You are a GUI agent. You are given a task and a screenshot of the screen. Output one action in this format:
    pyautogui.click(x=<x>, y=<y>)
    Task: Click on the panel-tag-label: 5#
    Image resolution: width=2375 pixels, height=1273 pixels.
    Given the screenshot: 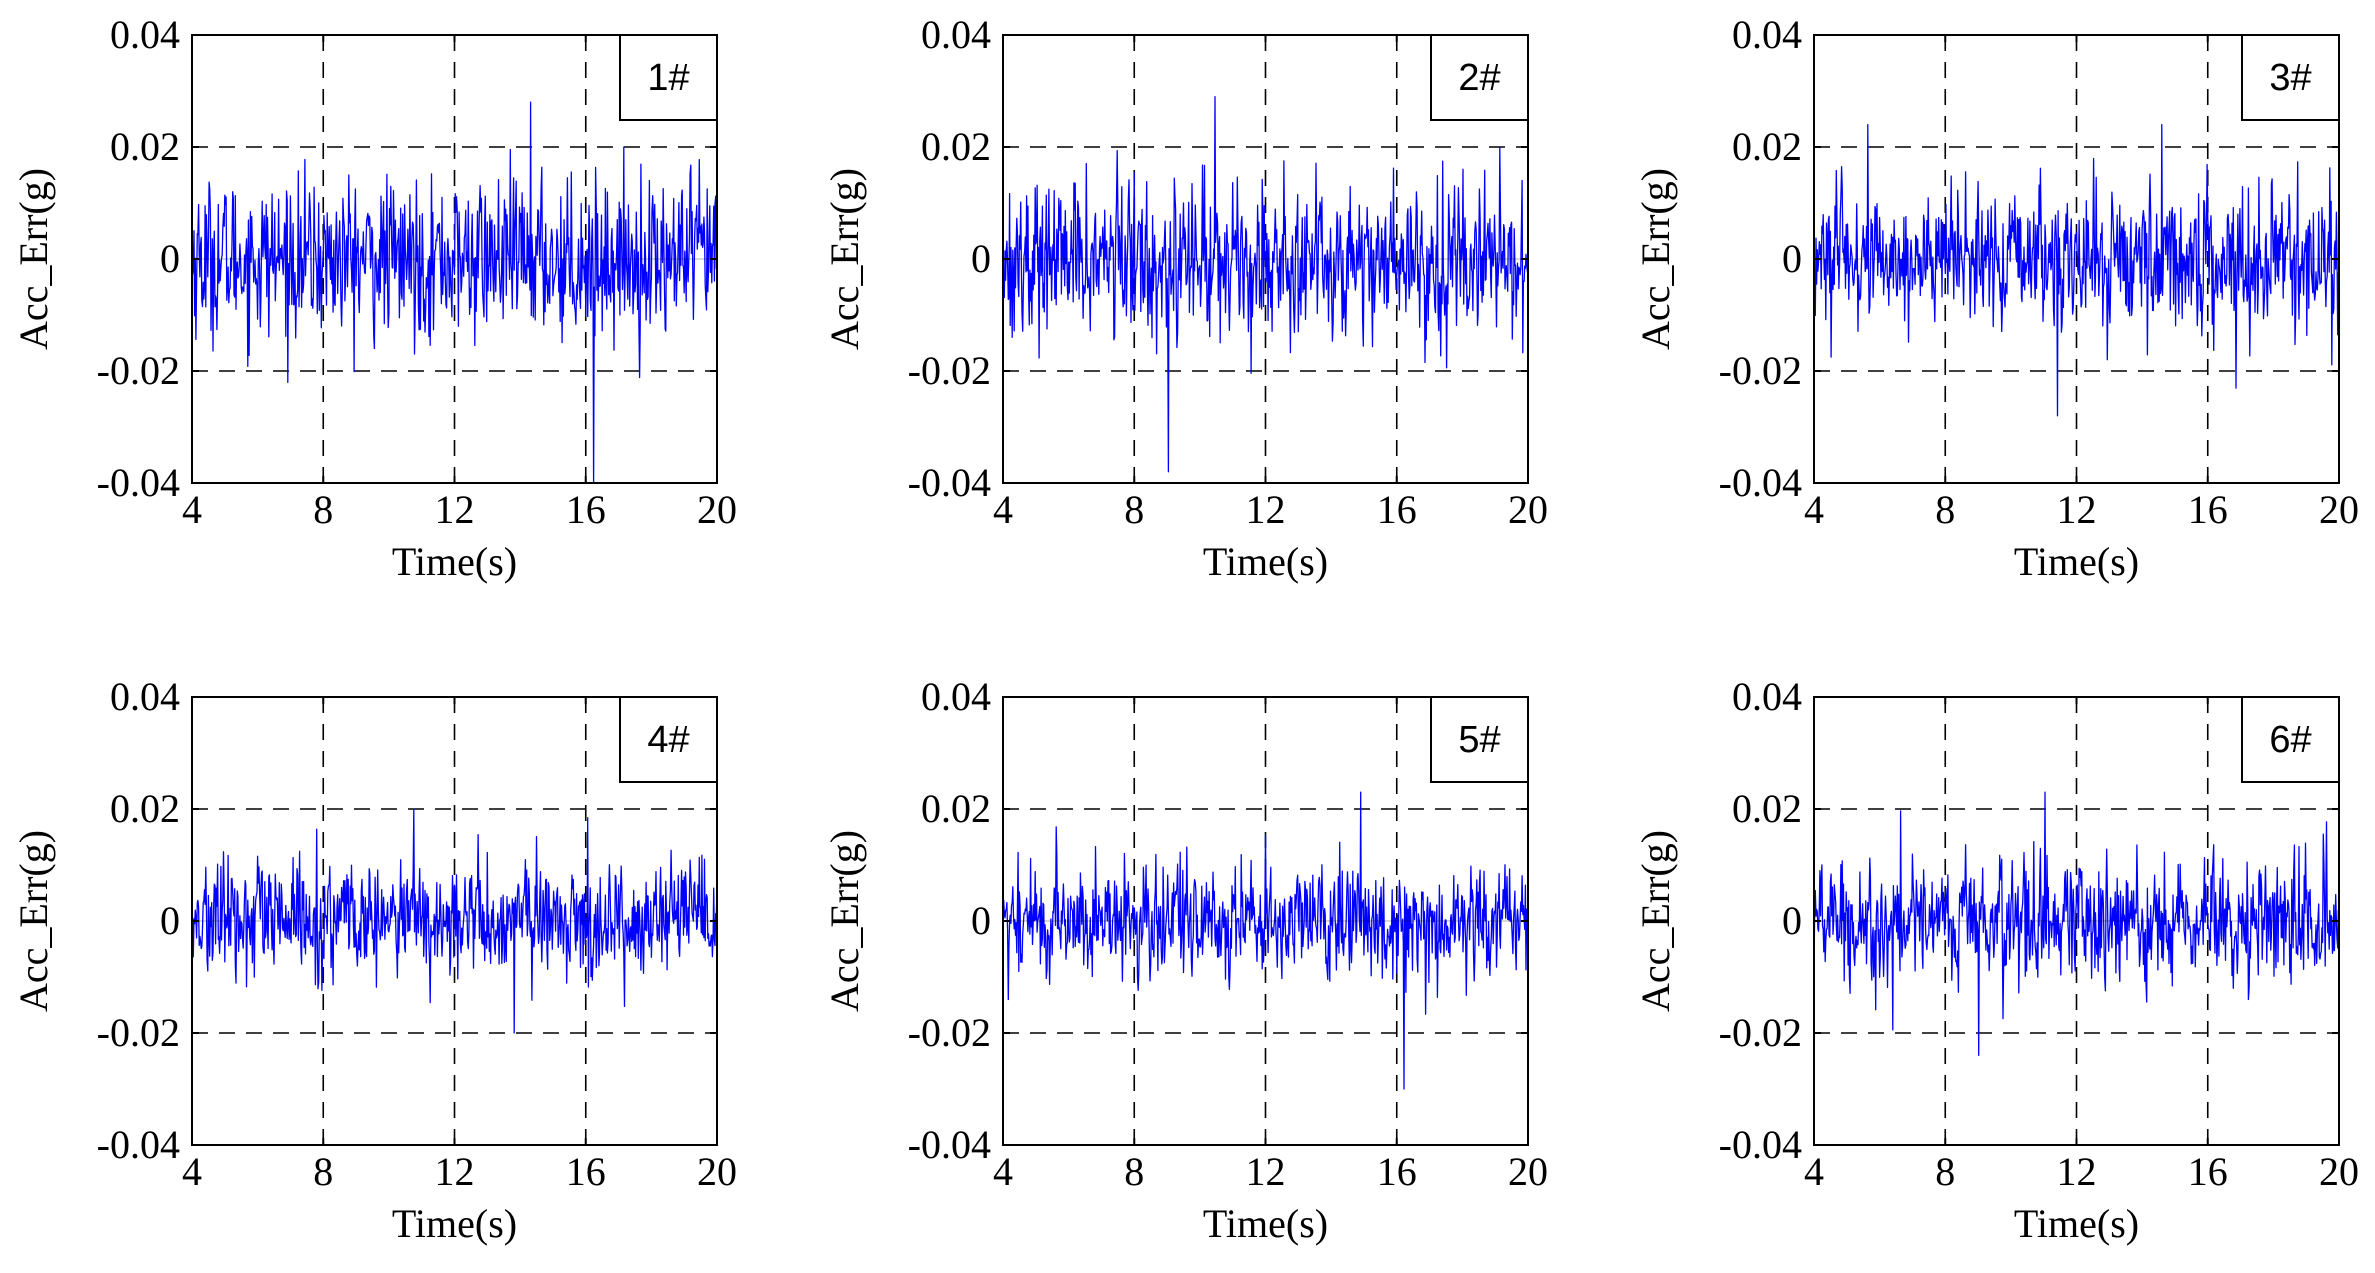 What is the action you would take?
    pyautogui.click(x=1479, y=740)
    